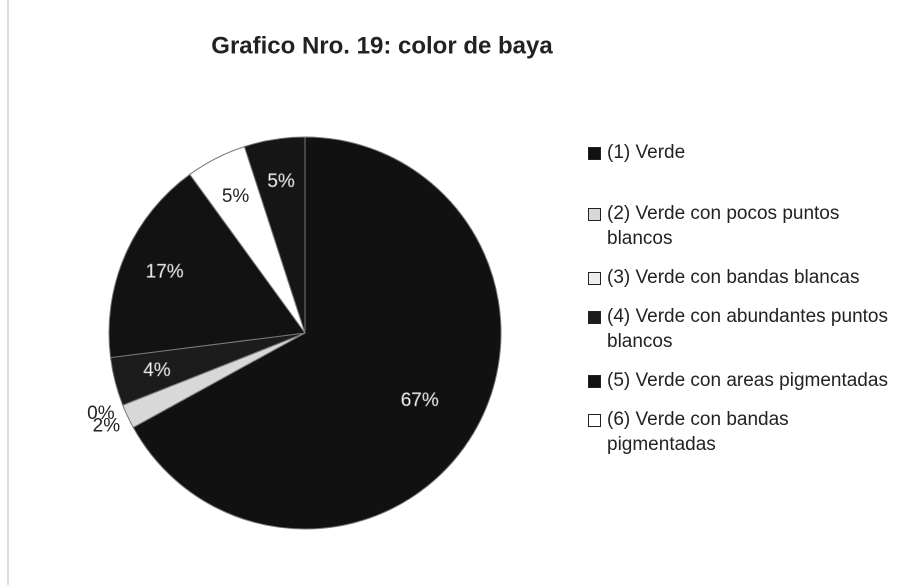 This screenshot has height=585, width=903. I want to click on data-label: 67%, so click(420, 400).